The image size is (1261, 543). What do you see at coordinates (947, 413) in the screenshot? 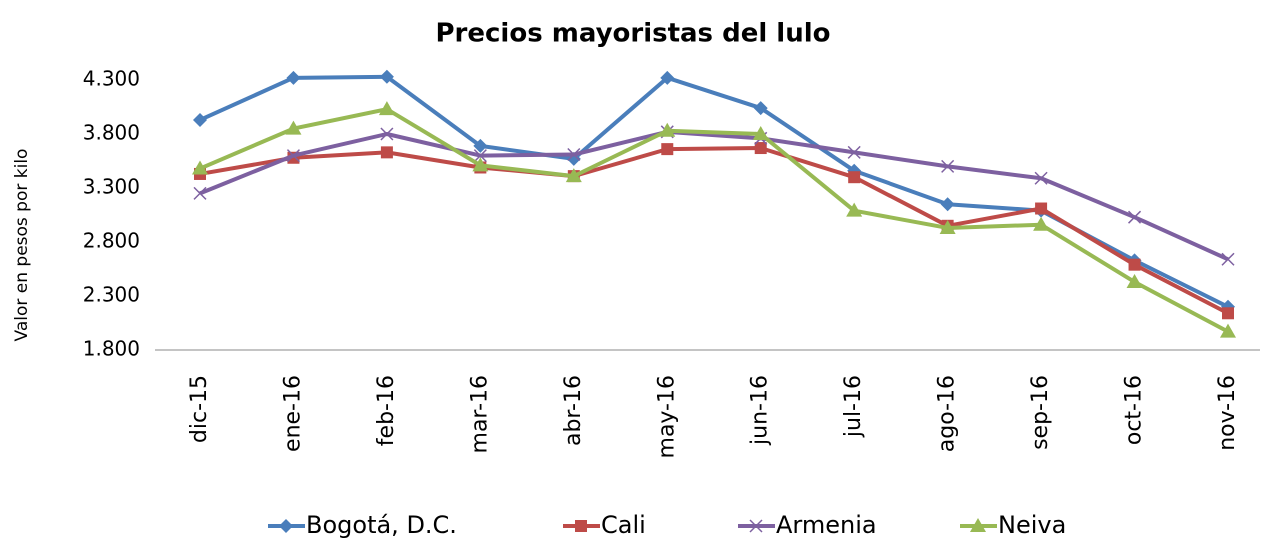
I see `x-tick-label: ago-16` at bounding box center [947, 413].